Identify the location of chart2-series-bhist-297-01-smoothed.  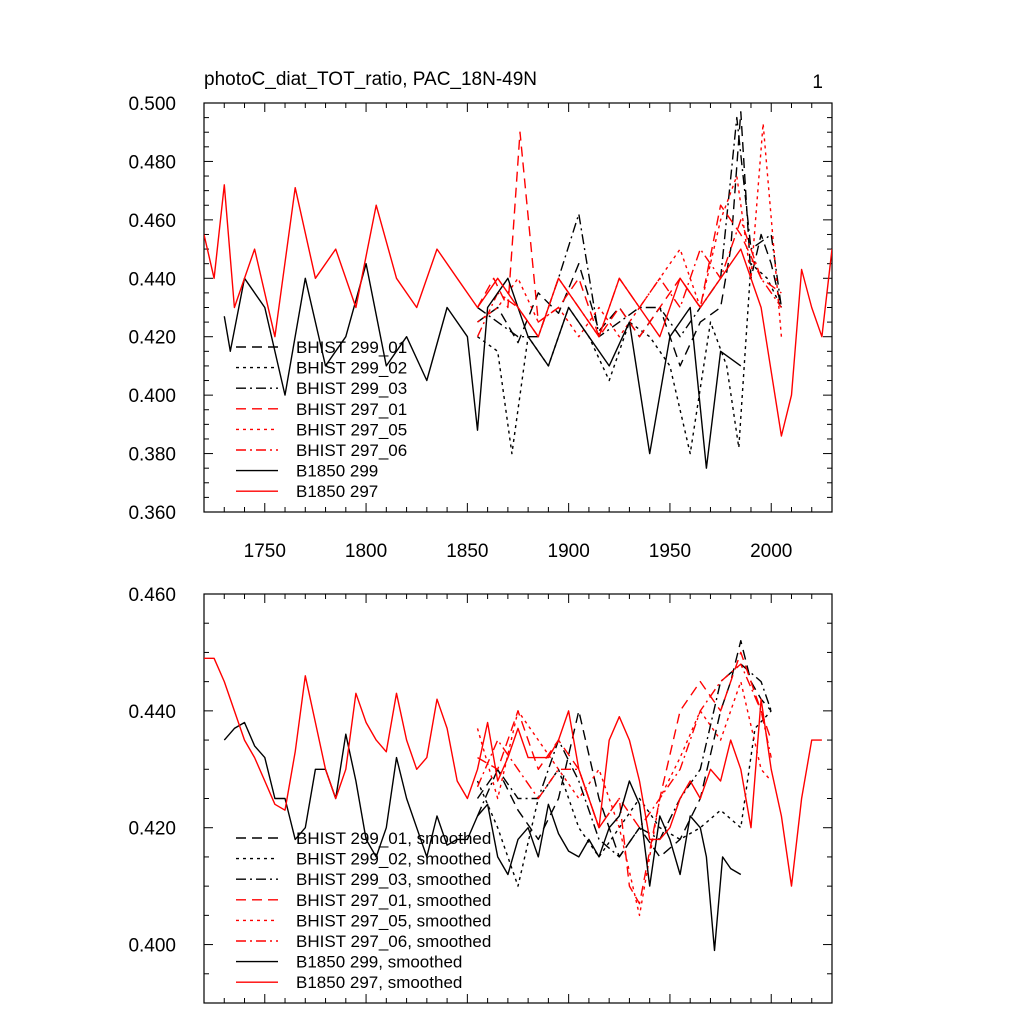
(624, 778).